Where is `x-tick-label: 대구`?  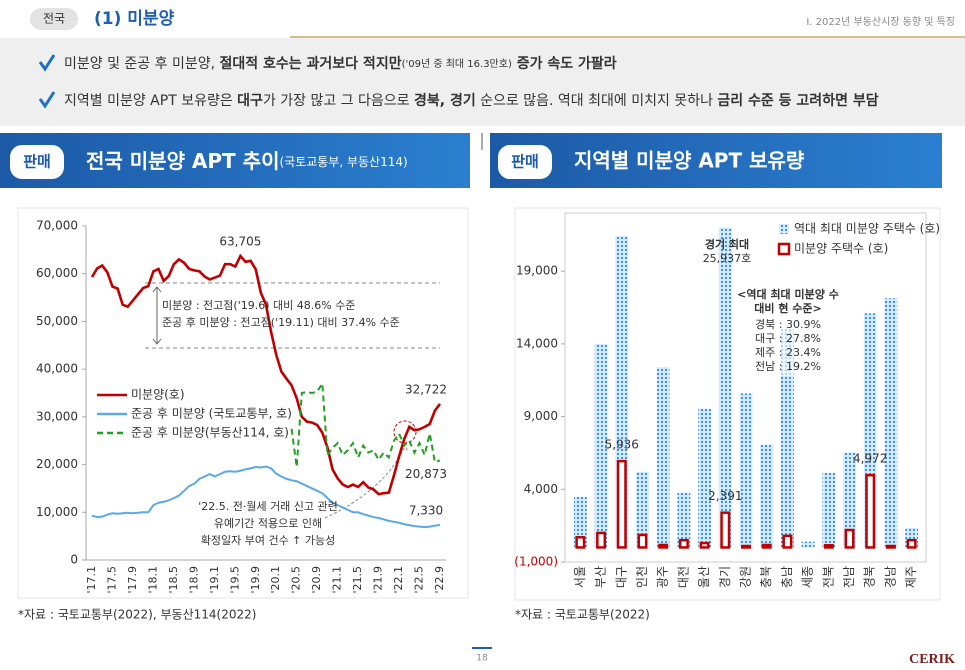
x-tick-label: 대구 is located at coordinates (621, 577).